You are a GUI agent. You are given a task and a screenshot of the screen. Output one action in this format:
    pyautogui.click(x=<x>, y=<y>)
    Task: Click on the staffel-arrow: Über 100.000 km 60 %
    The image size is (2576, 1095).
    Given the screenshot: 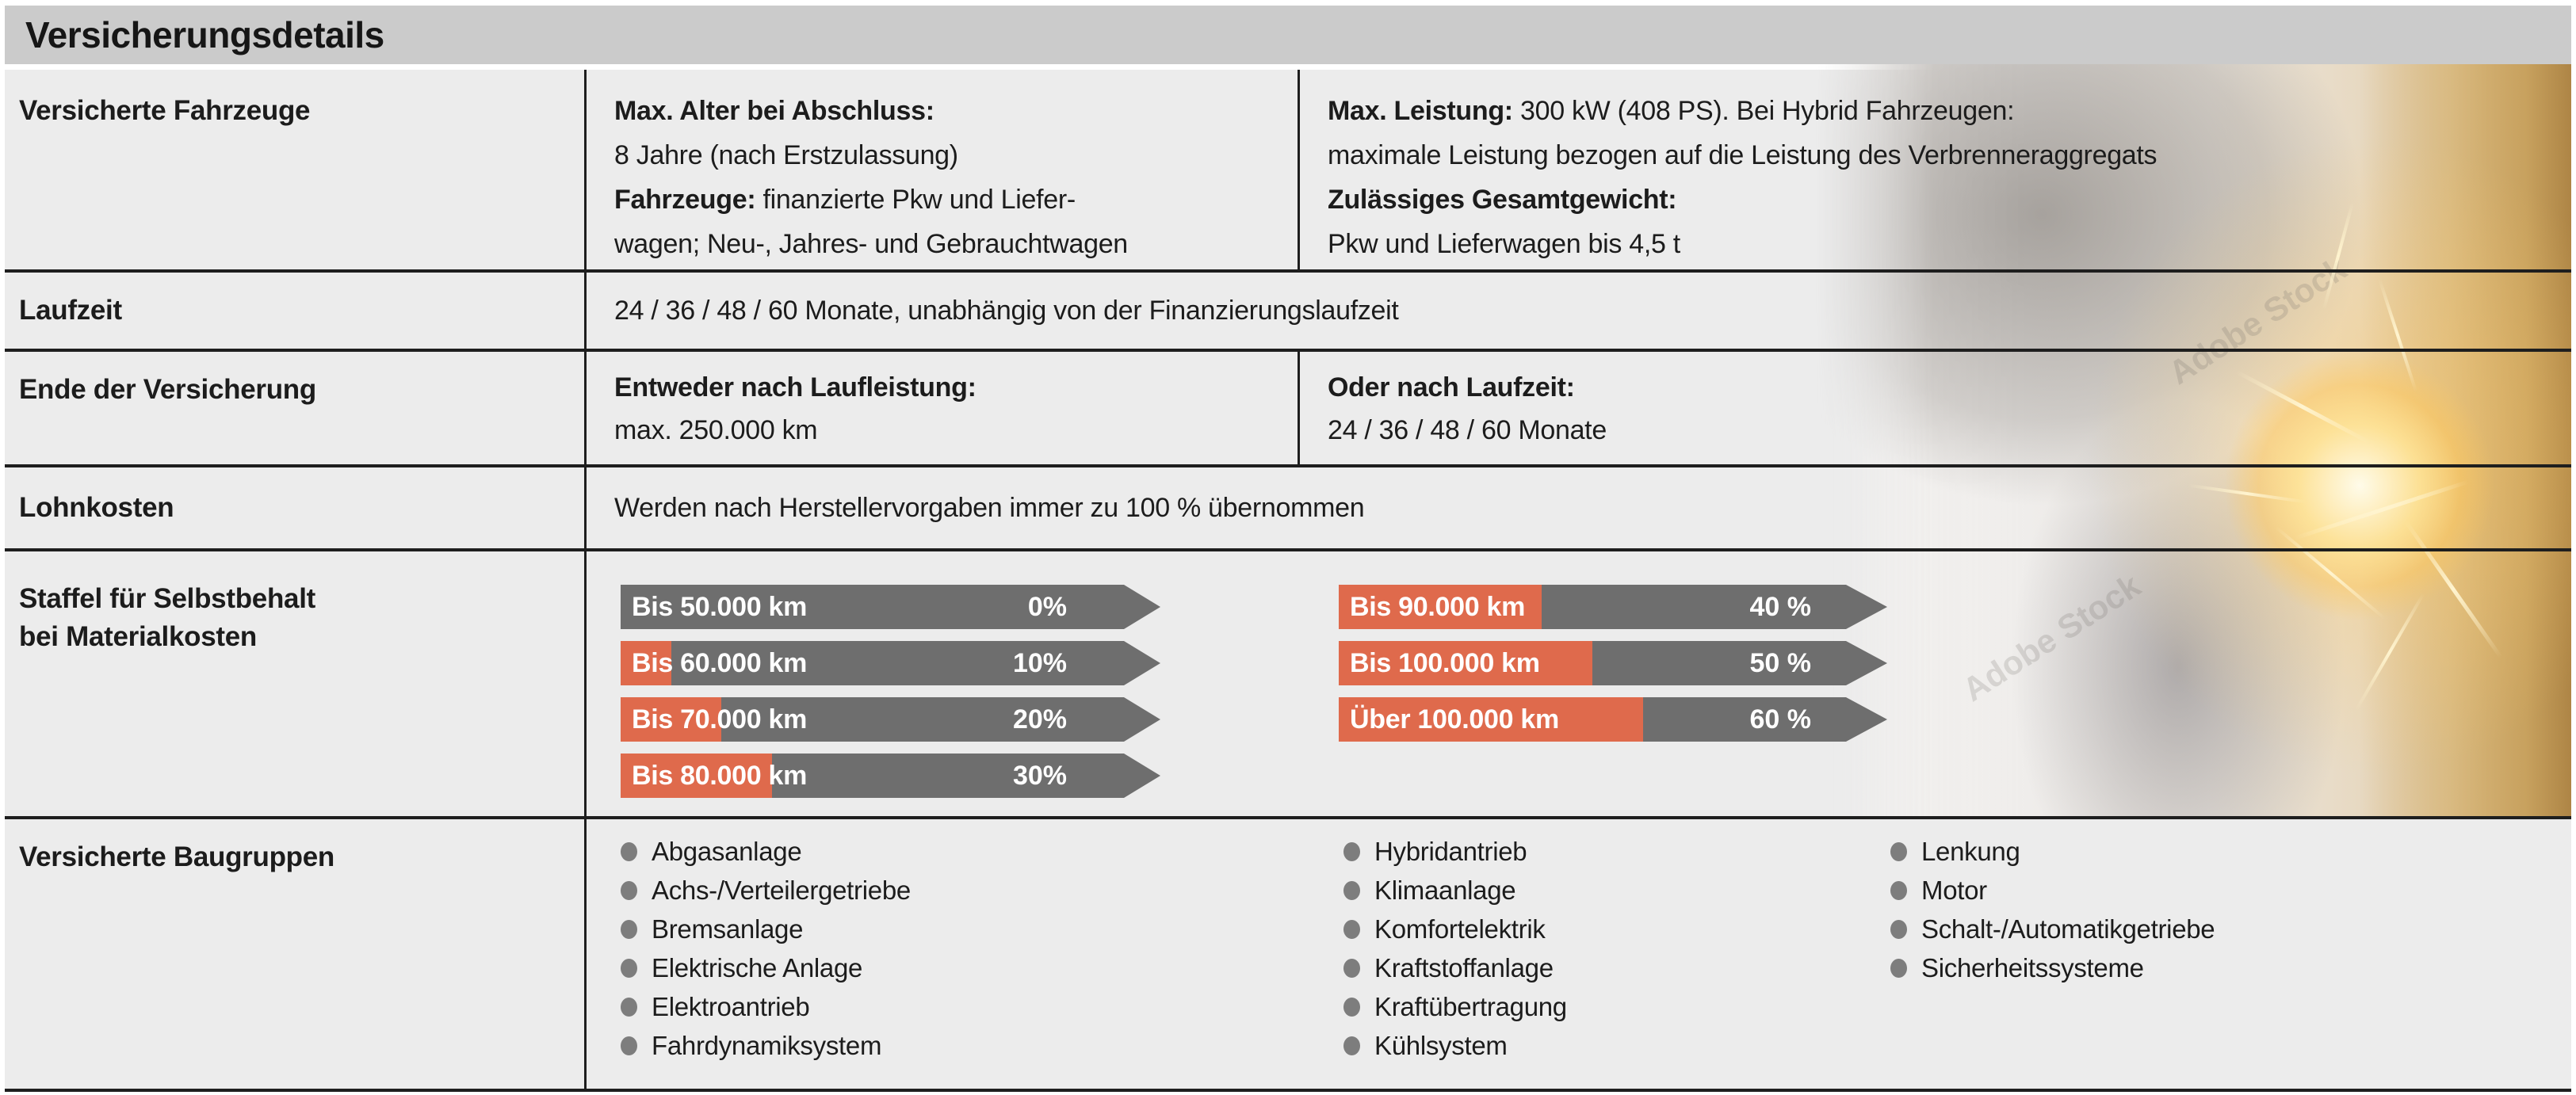 What is the action you would take?
    pyautogui.click(x=1613, y=719)
    